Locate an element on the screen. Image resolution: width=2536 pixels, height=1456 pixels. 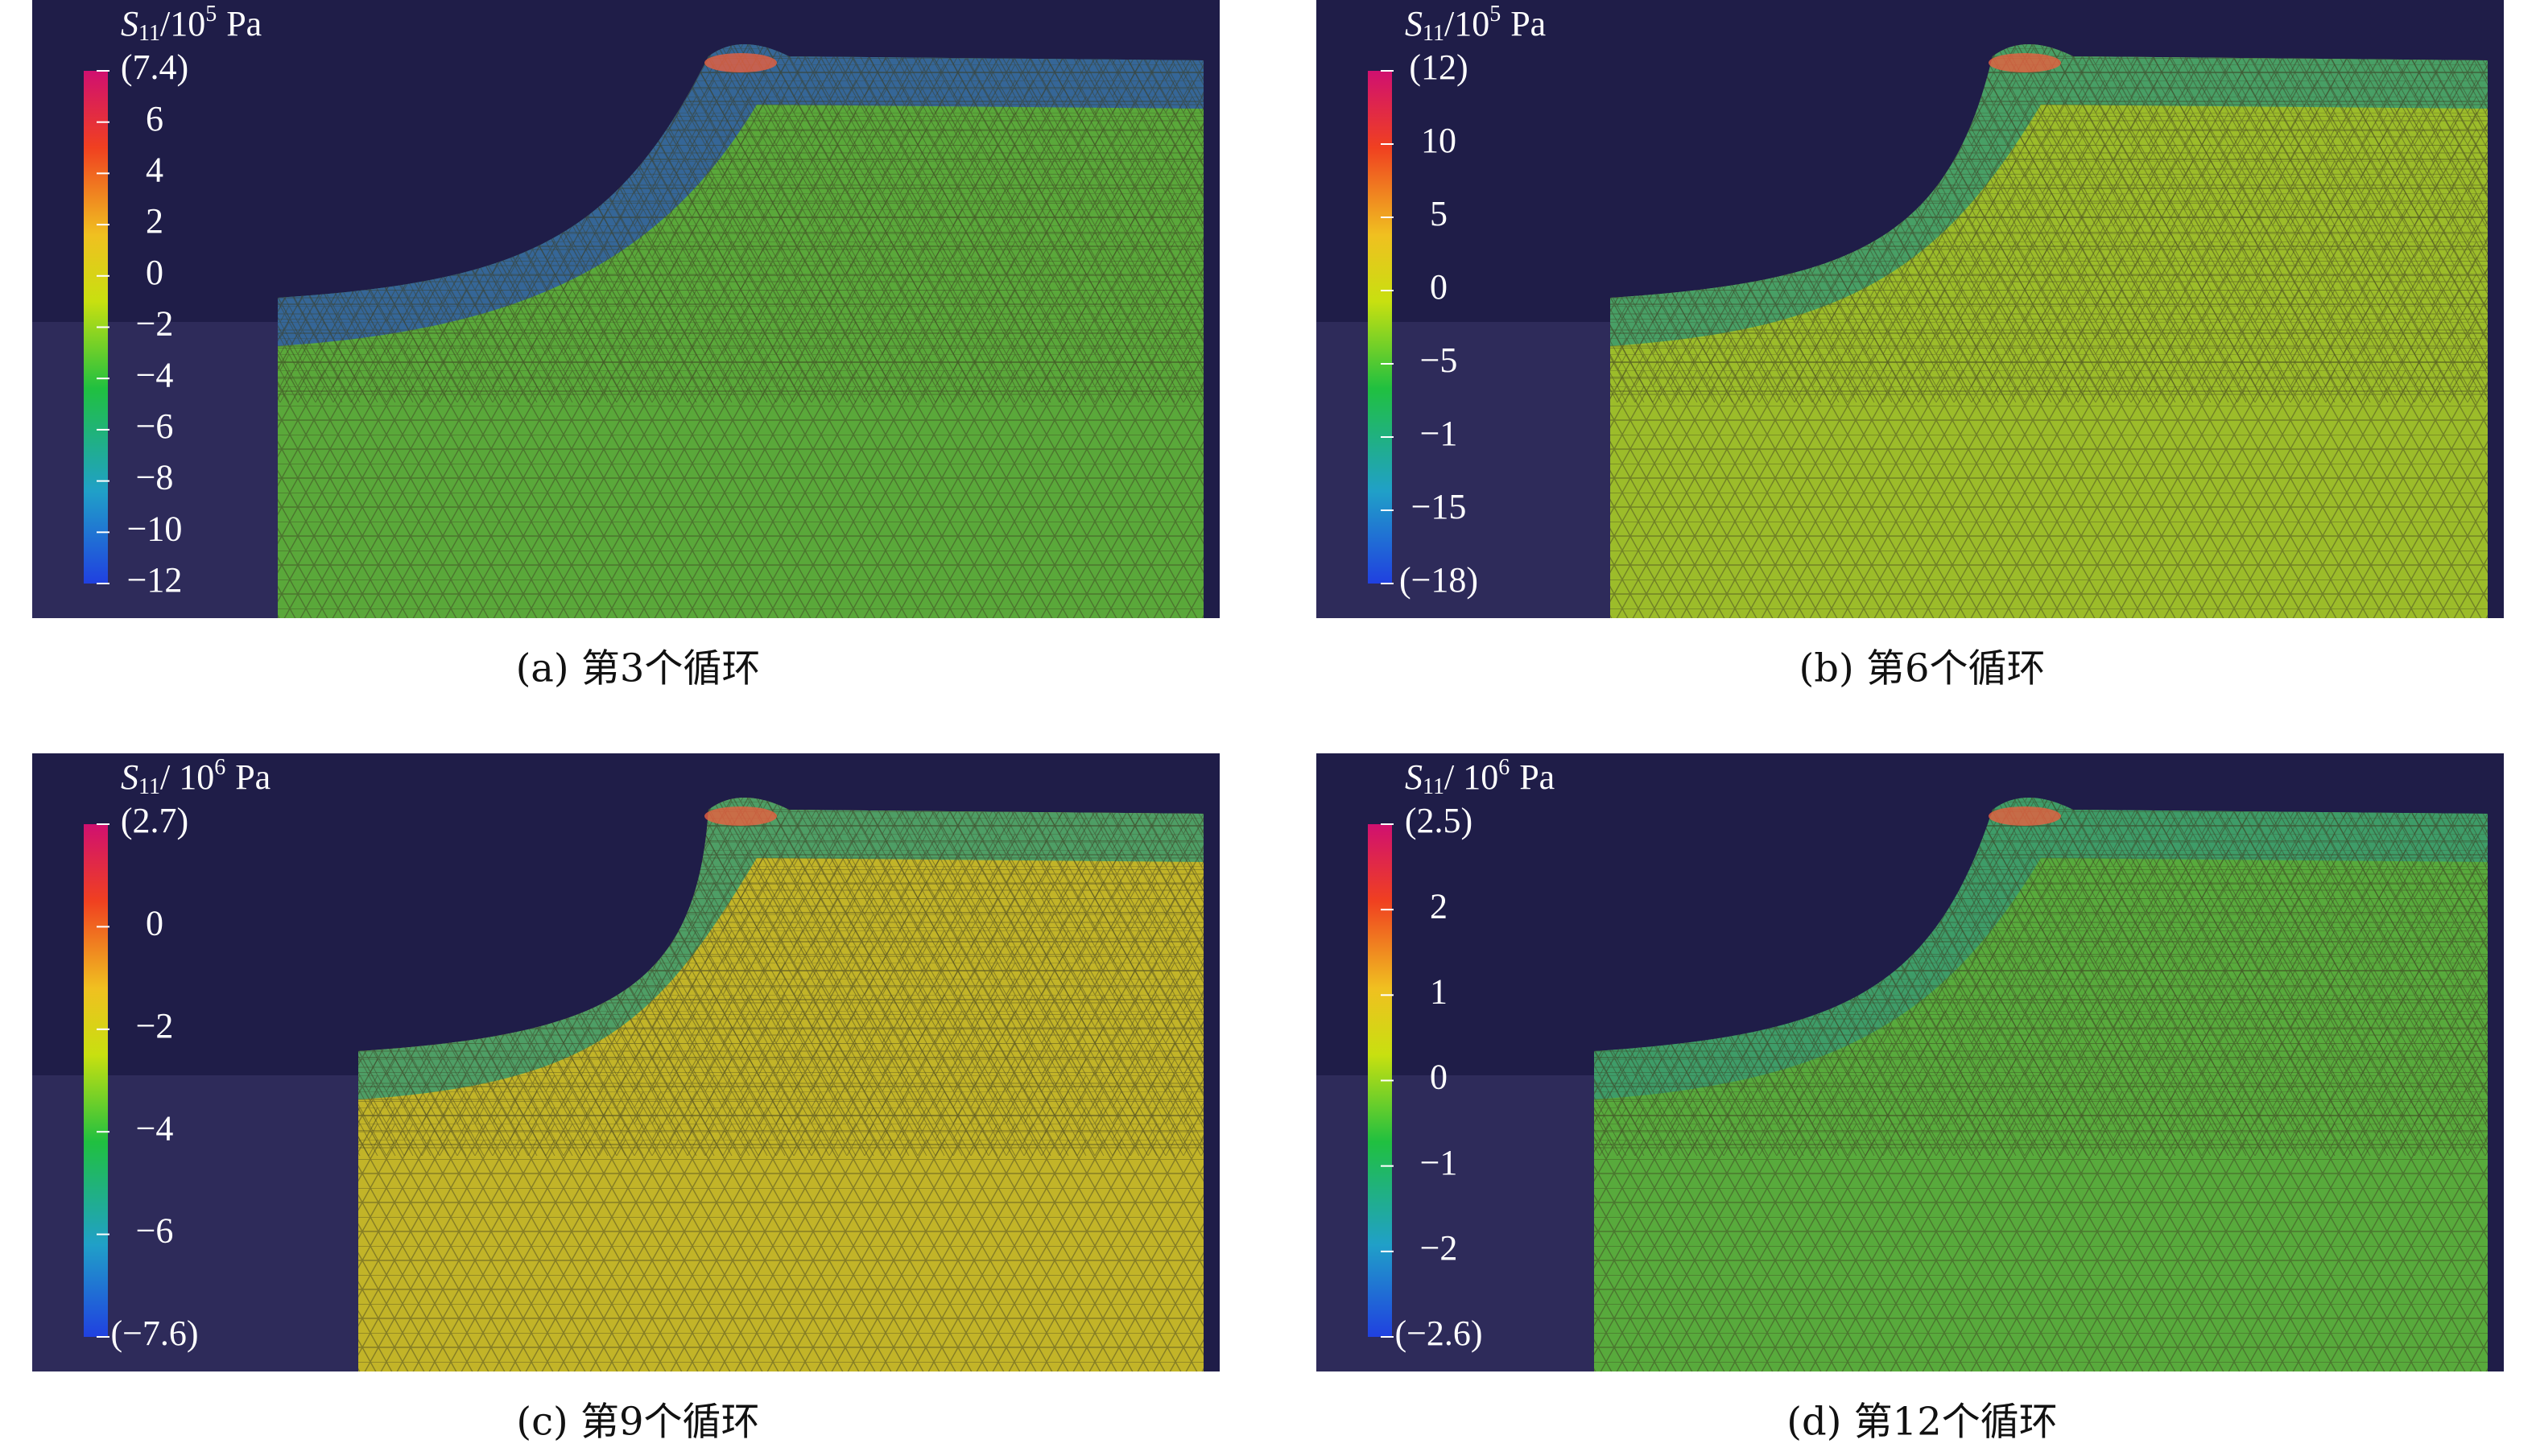
colorbar-label: 6 is located at coordinates (154, 119).